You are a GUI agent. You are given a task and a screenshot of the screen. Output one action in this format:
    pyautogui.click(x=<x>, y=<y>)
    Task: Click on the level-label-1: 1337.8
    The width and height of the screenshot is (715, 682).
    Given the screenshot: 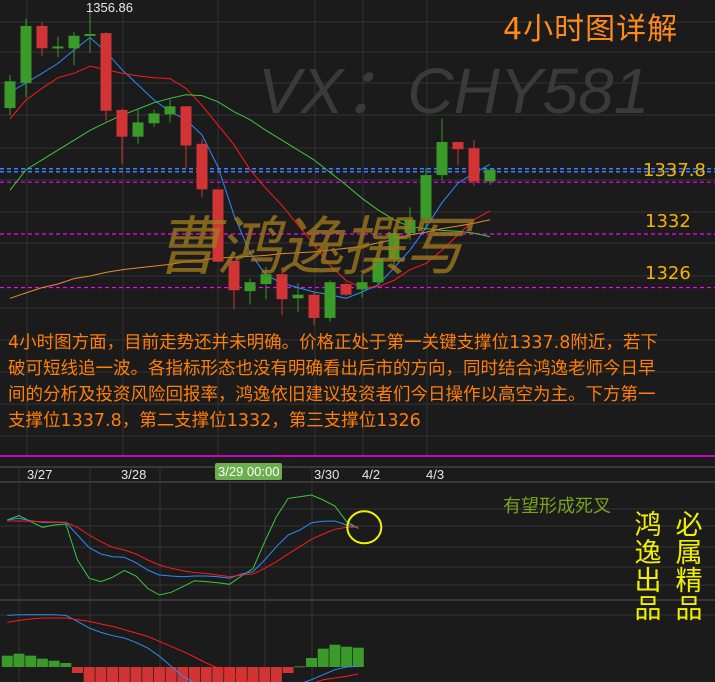 What is the action you would take?
    pyautogui.click(x=674, y=170)
    